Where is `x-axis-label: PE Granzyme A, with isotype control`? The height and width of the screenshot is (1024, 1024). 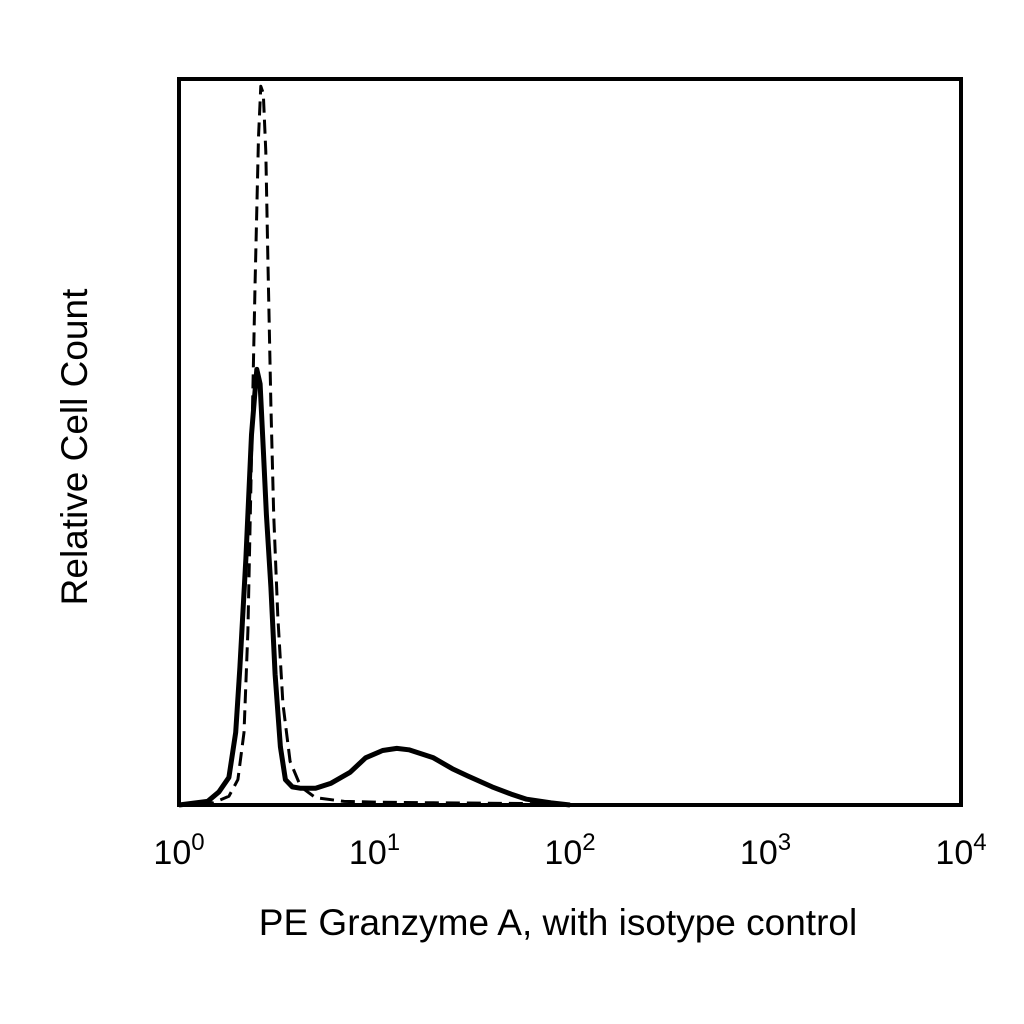 x-axis-label: PE Granzyme A, with isotype control is located at coordinates (558, 922).